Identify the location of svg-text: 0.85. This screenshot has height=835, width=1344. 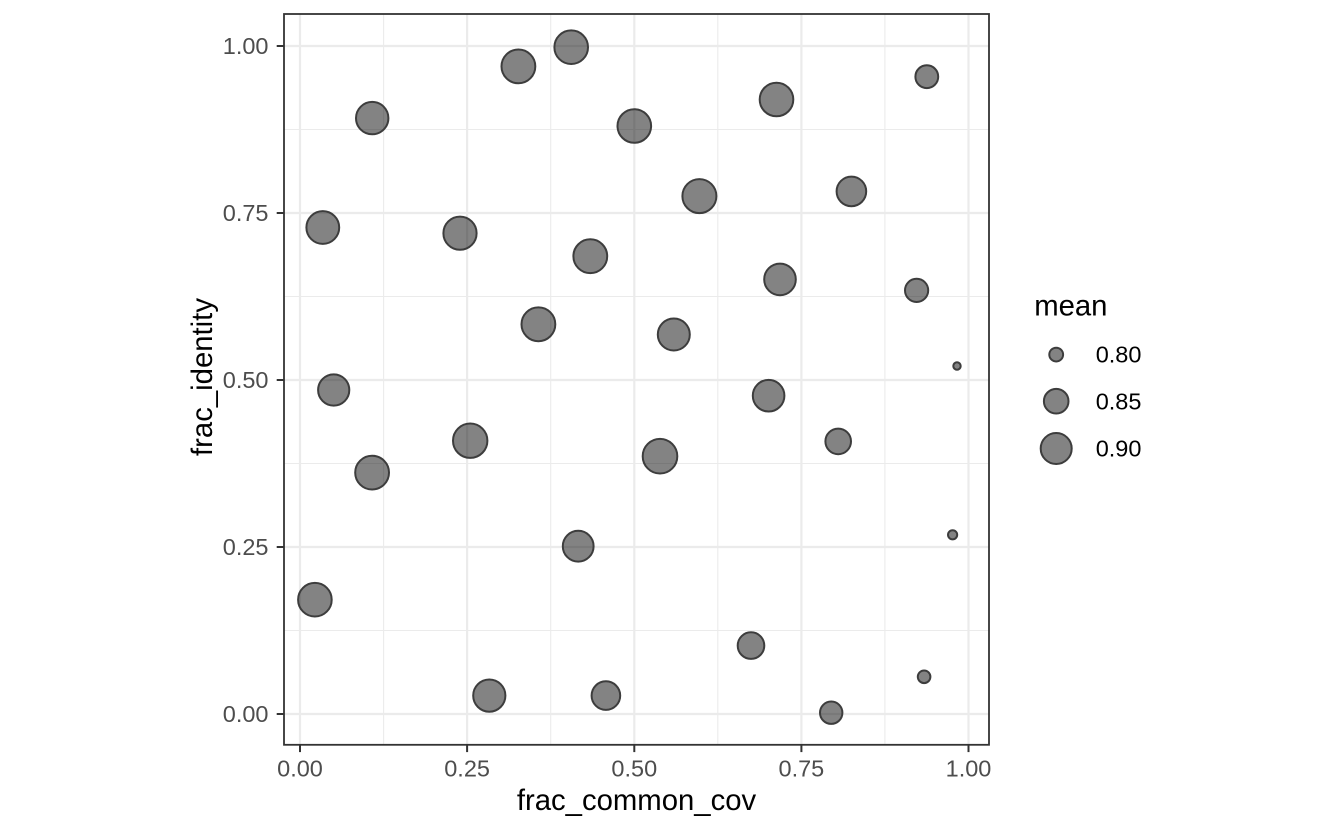
(1119, 401).